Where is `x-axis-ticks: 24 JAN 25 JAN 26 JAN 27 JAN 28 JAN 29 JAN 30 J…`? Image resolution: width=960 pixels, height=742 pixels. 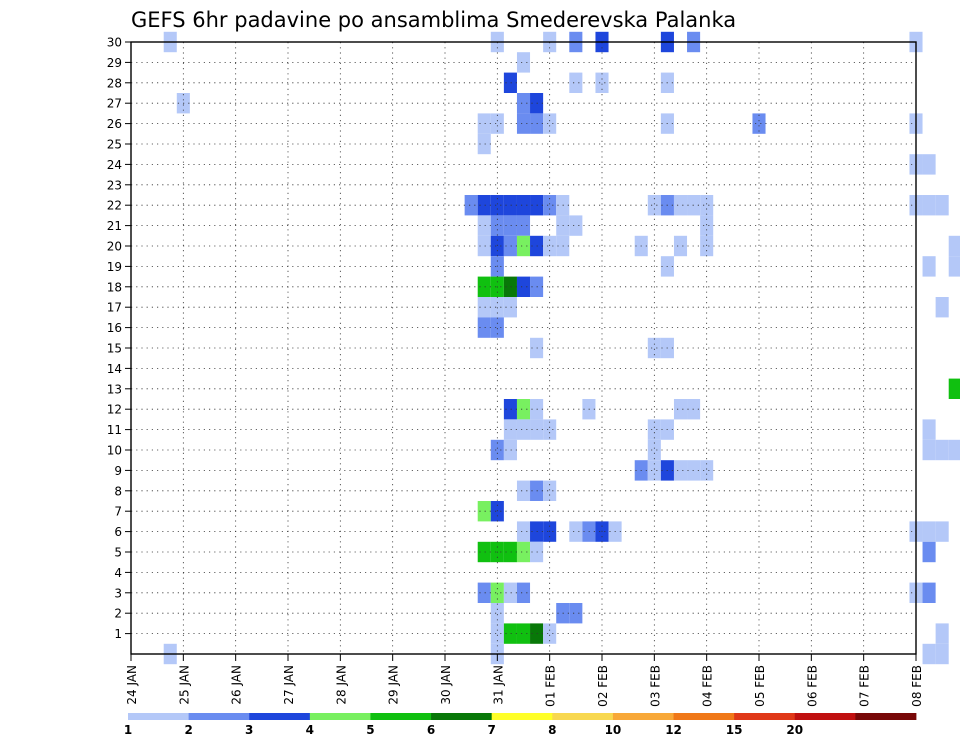 x-axis-ticks: 24 JAN 25 JAN 26 JAN 27 JAN 28 JAN 29 JAN 30 J… is located at coordinates (524, 680).